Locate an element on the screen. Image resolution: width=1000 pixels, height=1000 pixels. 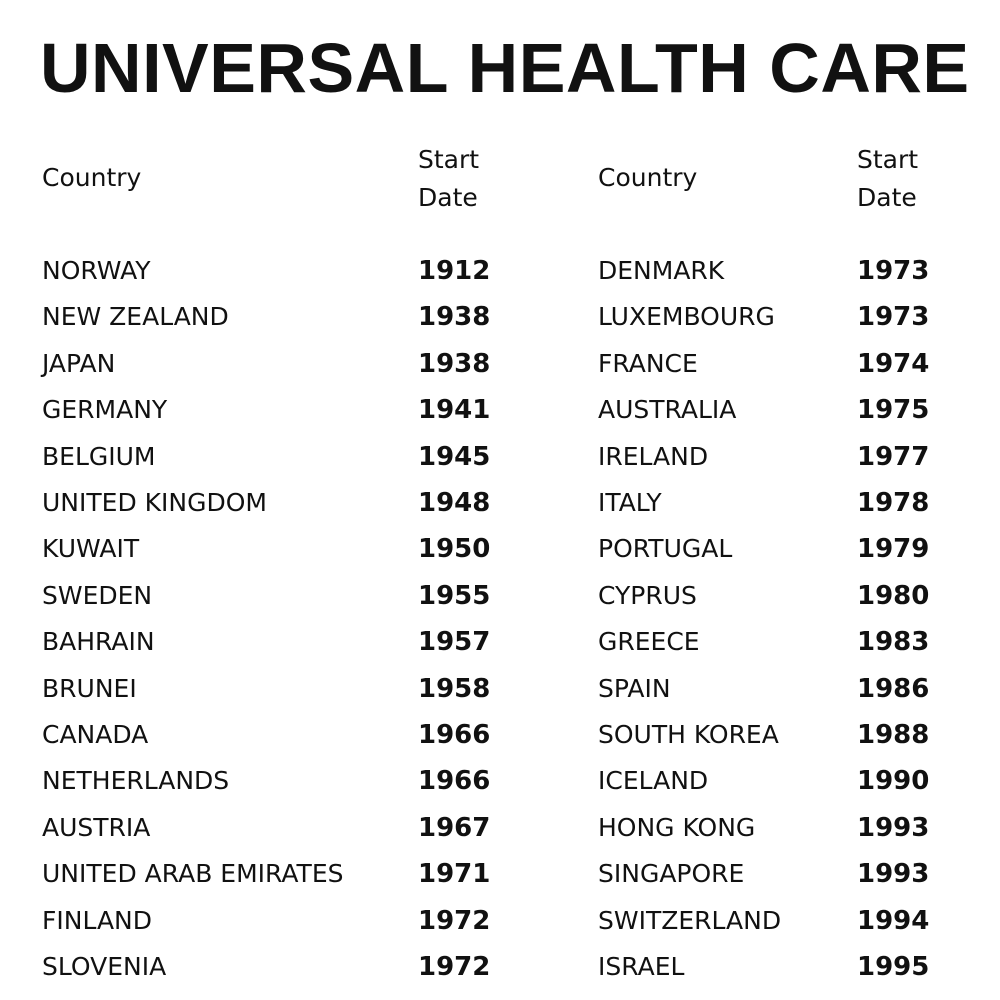
start-year: 1980 is located at coordinates (893, 595).